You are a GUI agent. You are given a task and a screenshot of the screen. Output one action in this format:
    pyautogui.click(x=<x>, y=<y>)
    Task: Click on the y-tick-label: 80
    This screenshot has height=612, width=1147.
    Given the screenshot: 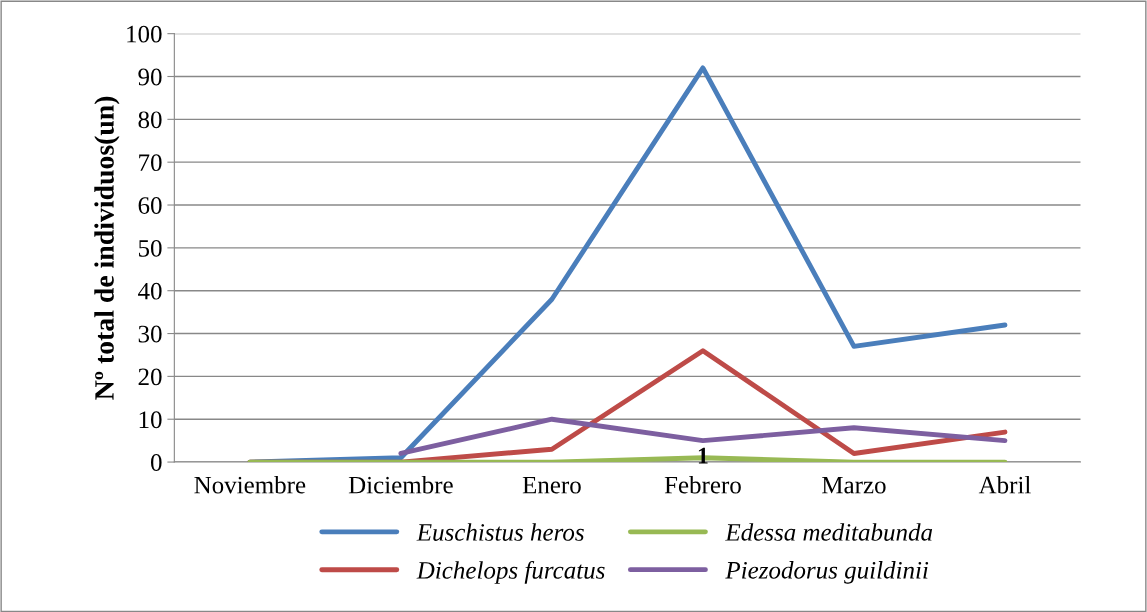 What is the action you would take?
    pyautogui.click(x=150, y=120)
    